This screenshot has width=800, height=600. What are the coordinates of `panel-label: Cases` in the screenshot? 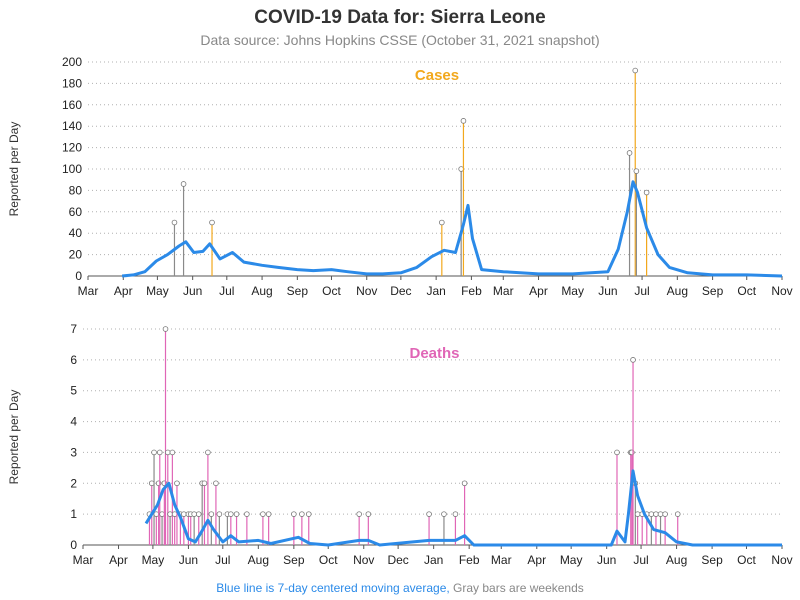 It's located at (437, 75).